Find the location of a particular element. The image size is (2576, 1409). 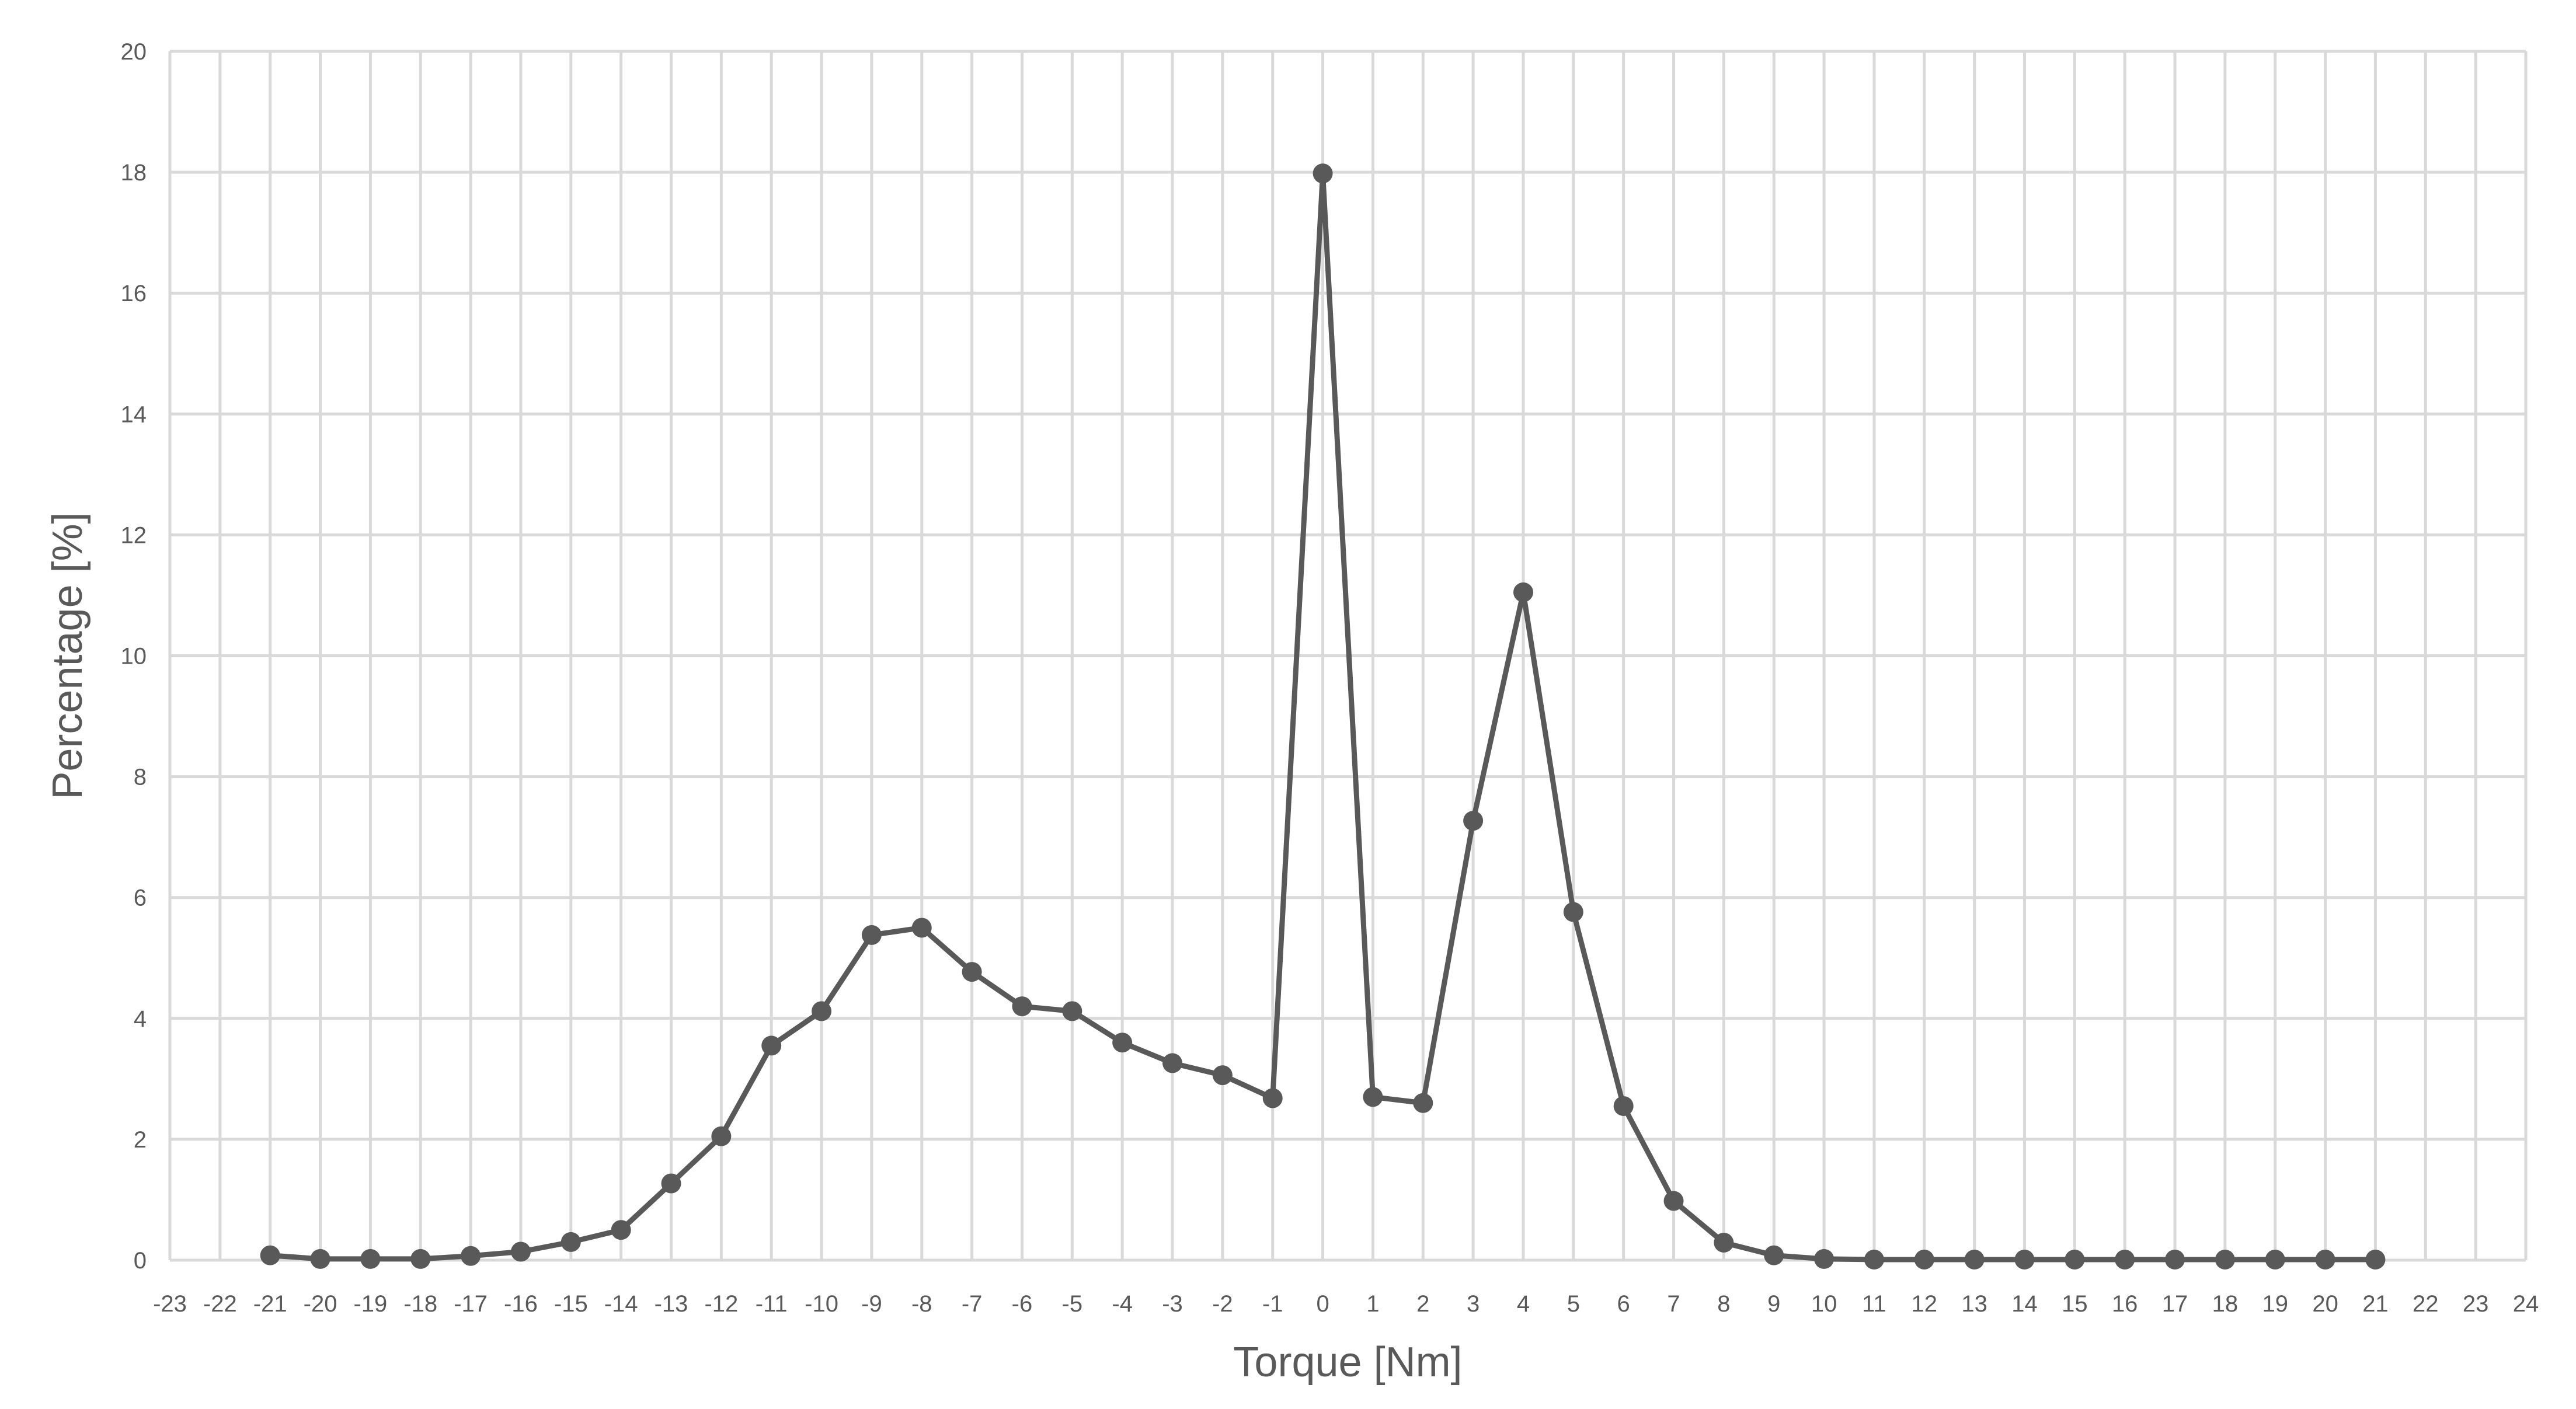

x-tick-label: 18 is located at coordinates (2225, 1304).